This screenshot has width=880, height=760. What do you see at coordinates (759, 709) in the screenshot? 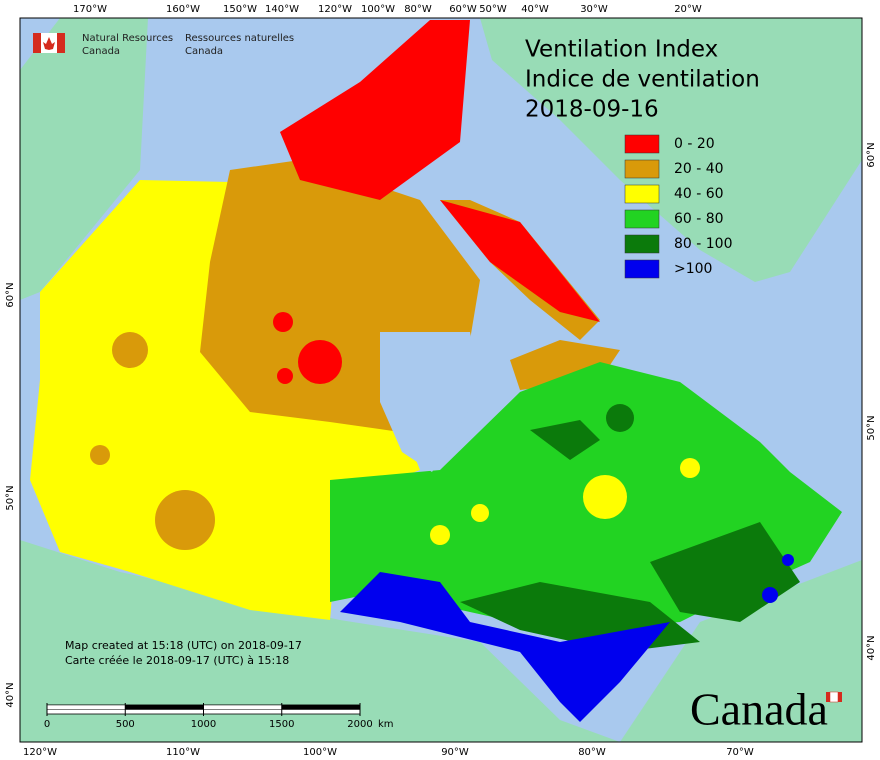
I see `wordmark-text: Canada` at bounding box center [759, 709].